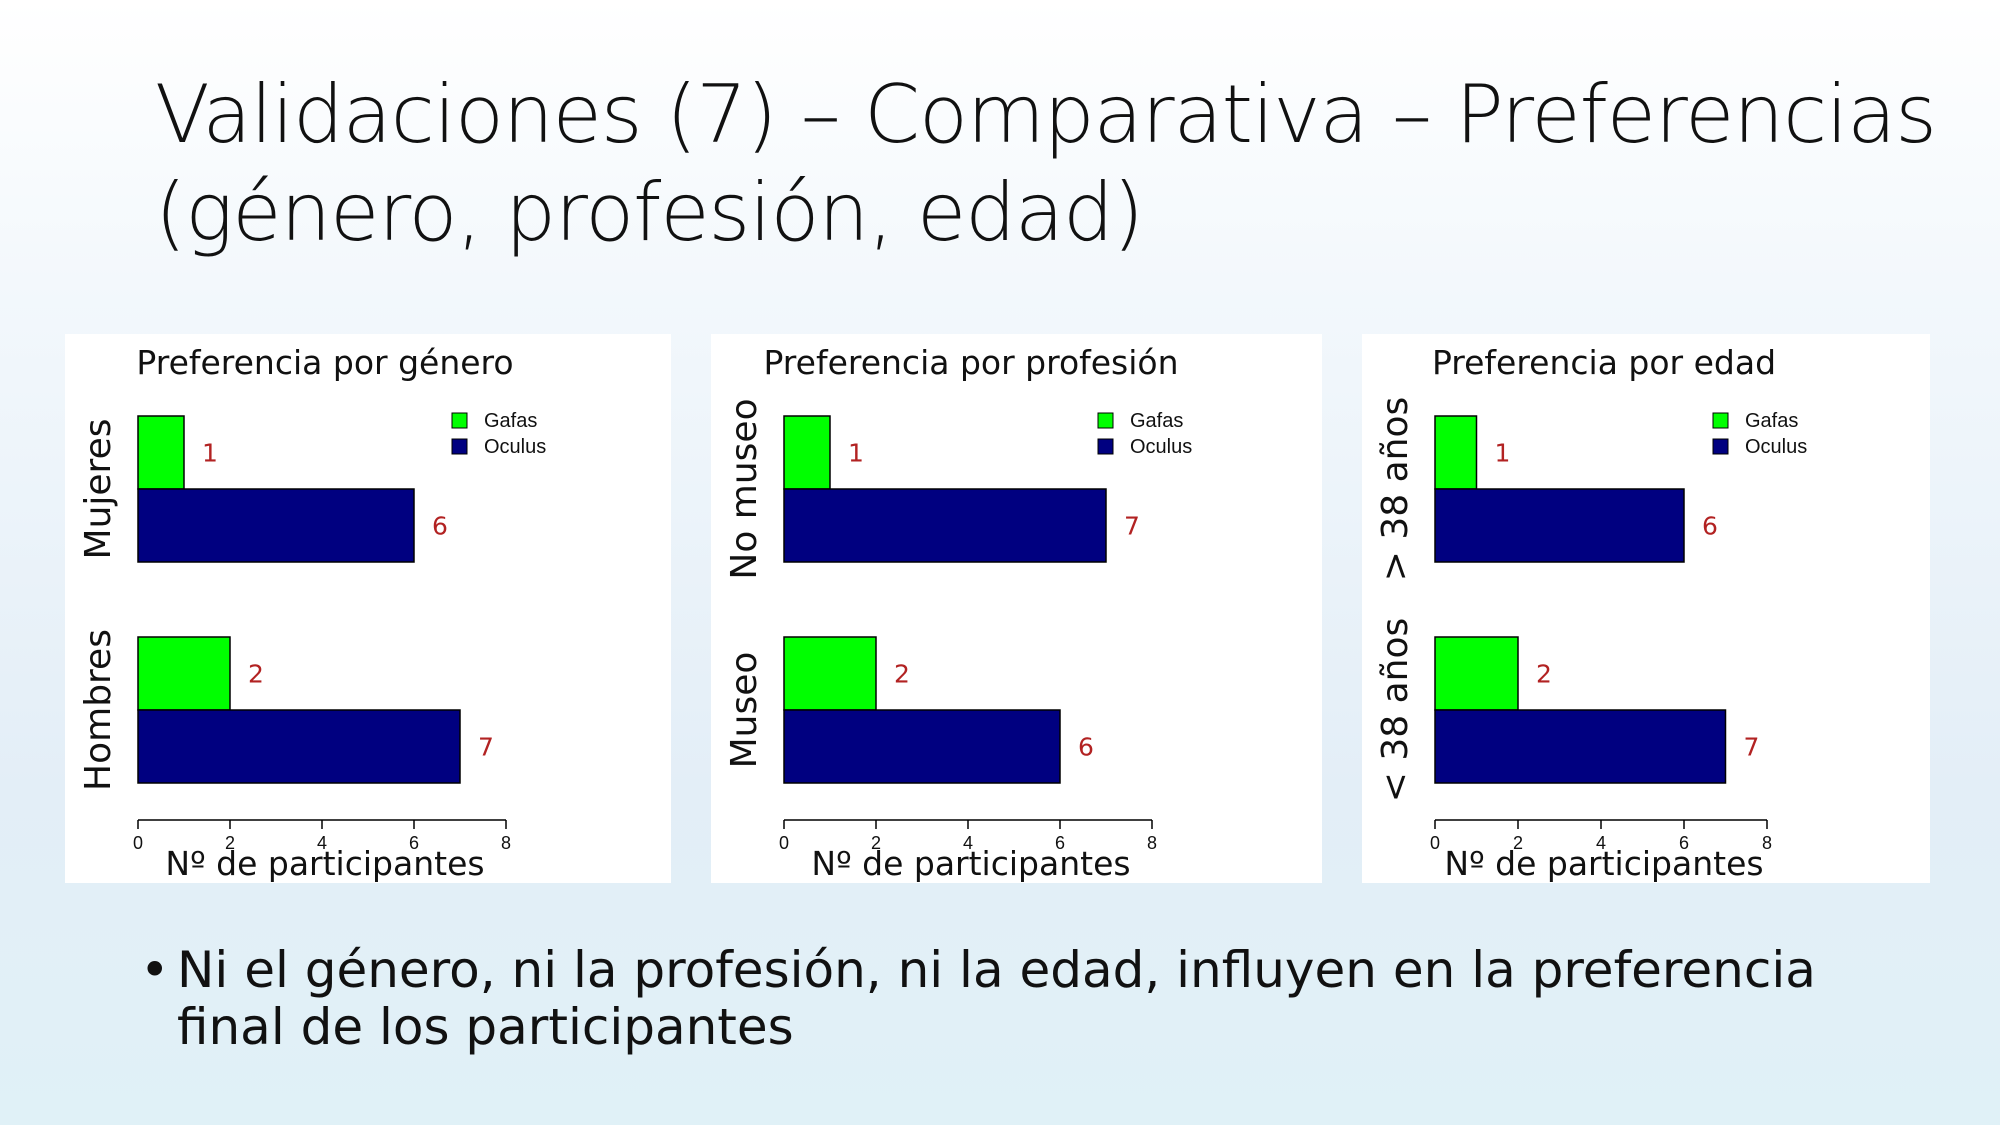 The width and height of the screenshot is (2000, 1125). What do you see at coordinates (902, 674) in the screenshot?
I see `value-label-museo-gafas: 2` at bounding box center [902, 674].